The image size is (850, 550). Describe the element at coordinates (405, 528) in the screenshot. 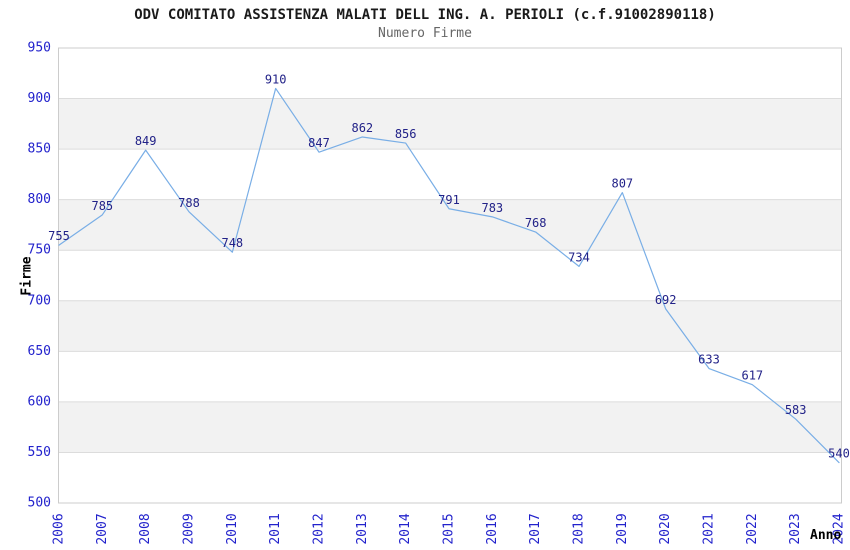

I see `x-tick-label: 2014` at that location.